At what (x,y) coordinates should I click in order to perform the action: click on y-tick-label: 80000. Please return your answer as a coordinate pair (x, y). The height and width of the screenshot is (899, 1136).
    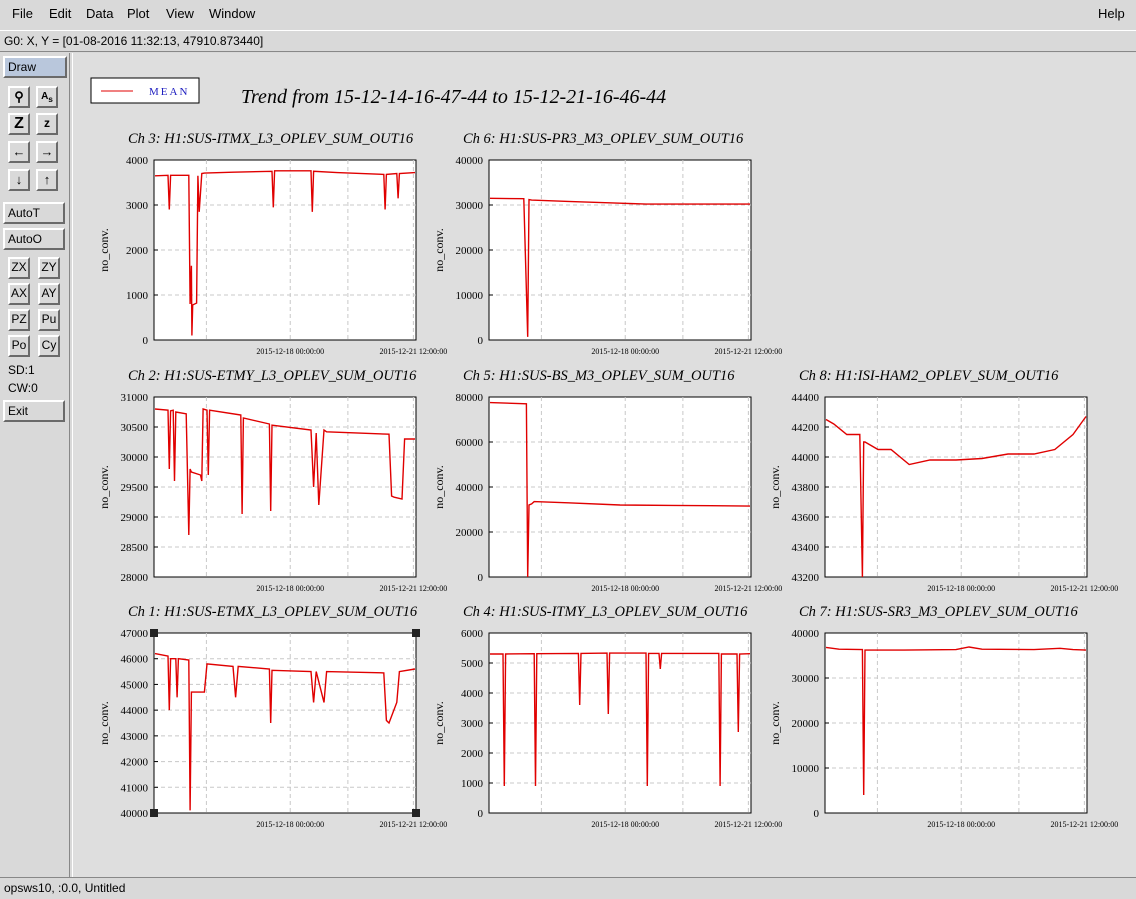
    Looking at the image, I should click on (470, 398).